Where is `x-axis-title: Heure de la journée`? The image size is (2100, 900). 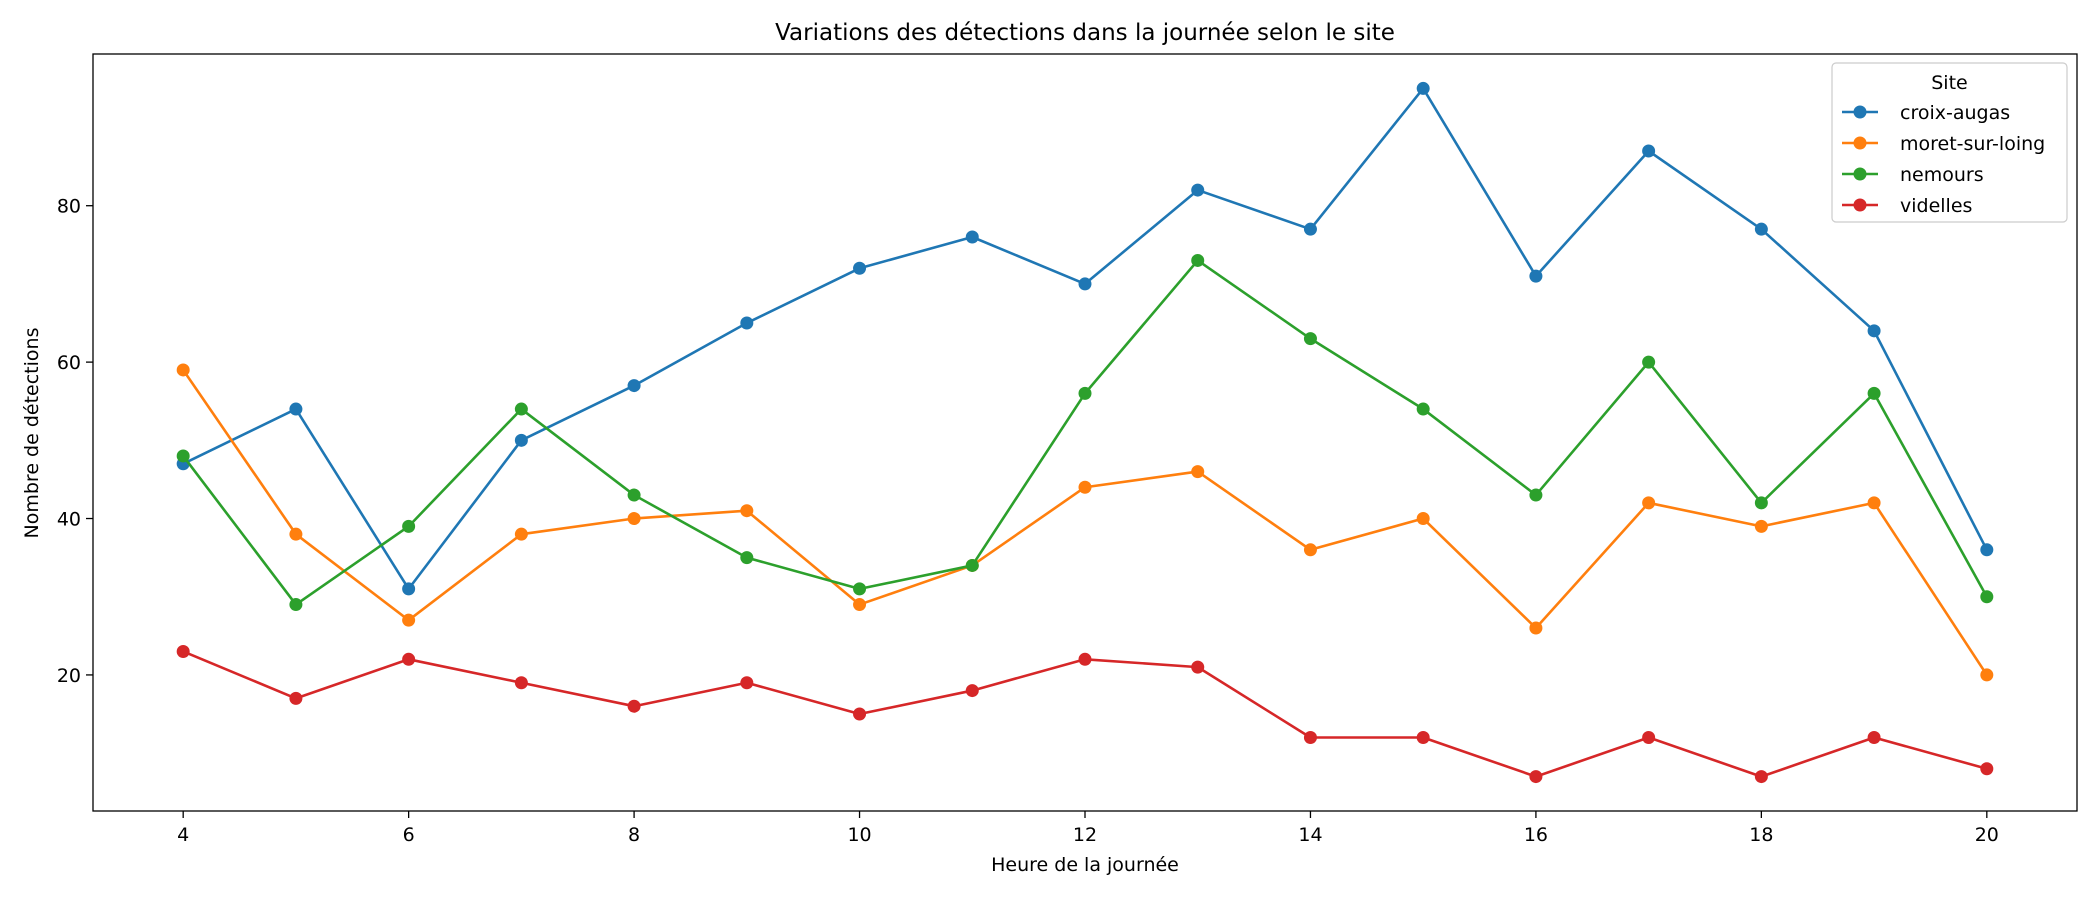 x-axis-title: Heure de la journée is located at coordinates (1085, 865).